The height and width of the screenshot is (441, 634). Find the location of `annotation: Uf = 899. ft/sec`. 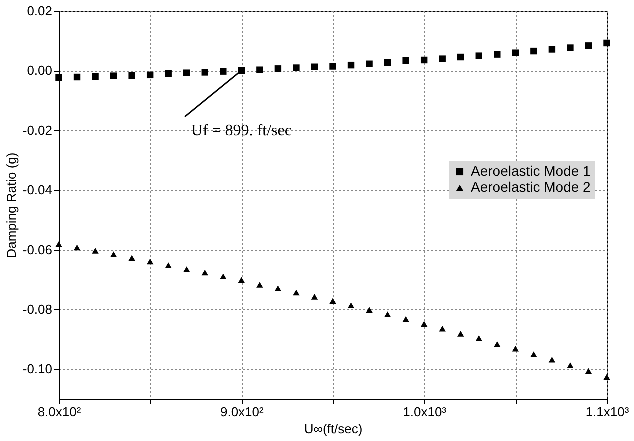

annotation: Uf = 899. ft/sec is located at coordinates (241, 131).